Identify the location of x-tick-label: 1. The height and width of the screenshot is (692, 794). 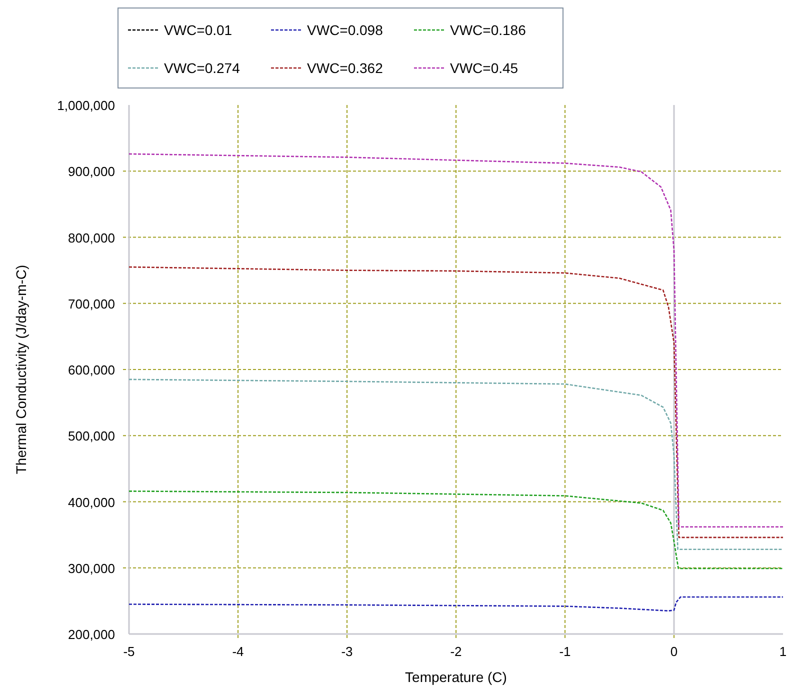
(783, 651).